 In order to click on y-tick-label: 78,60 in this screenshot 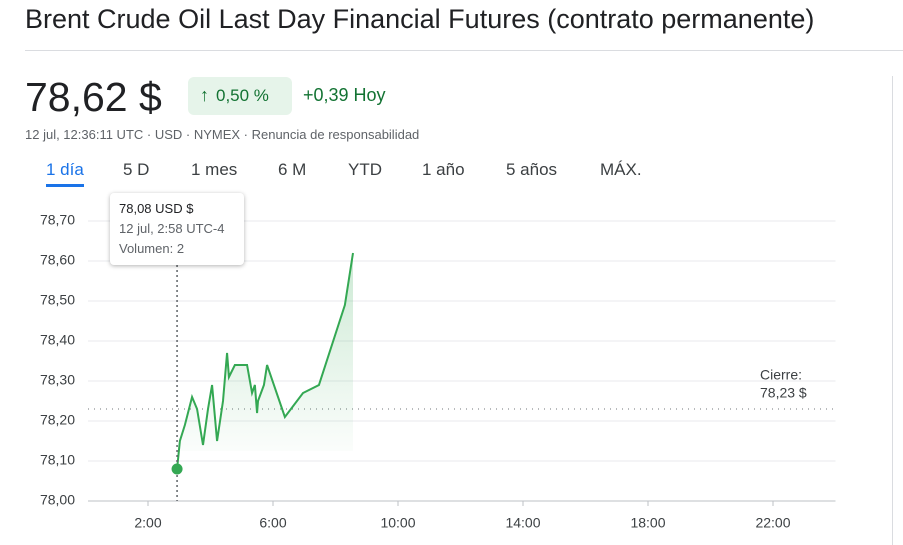, I will do `click(57, 260)`.